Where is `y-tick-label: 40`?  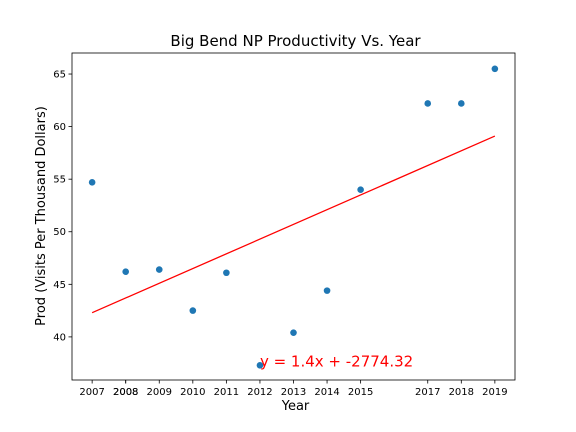 y-tick-label: 40 is located at coordinates (59, 337).